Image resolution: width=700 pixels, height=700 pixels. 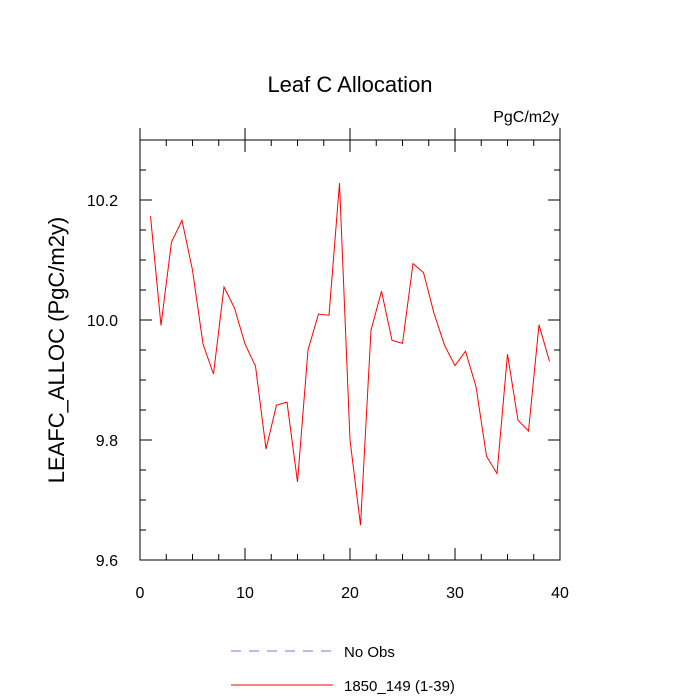 What do you see at coordinates (526, 117) in the screenshot?
I see `units-label: PgC/m2y` at bounding box center [526, 117].